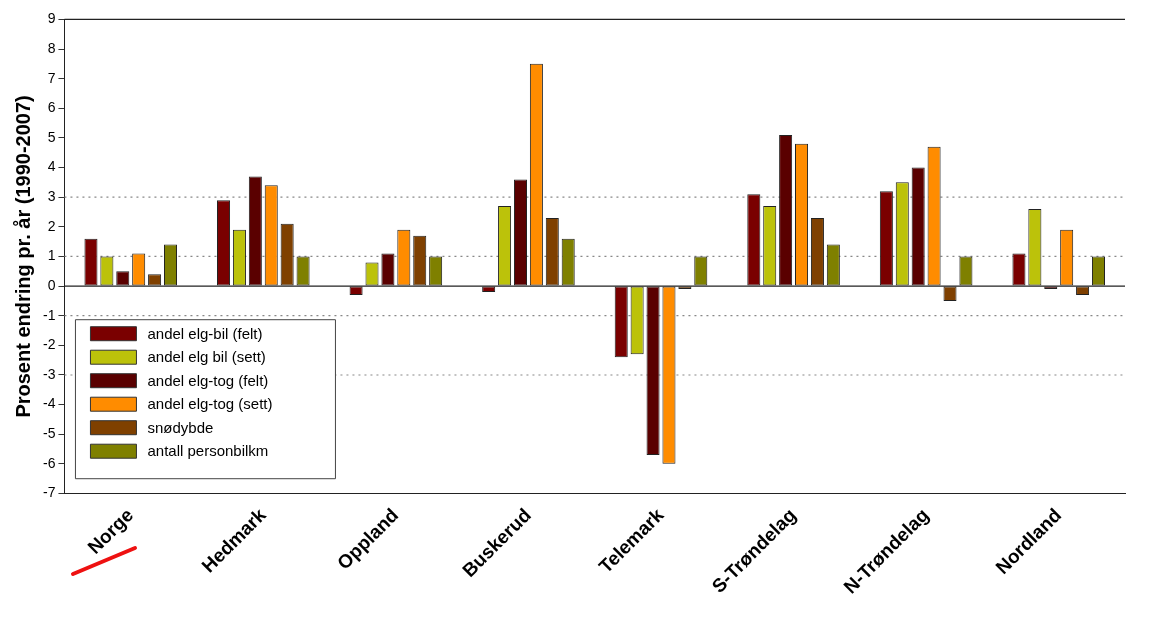 The height and width of the screenshot is (625, 1149). Describe the element at coordinates (51, 225) in the screenshot. I see `y-tick-label: 2` at that location.